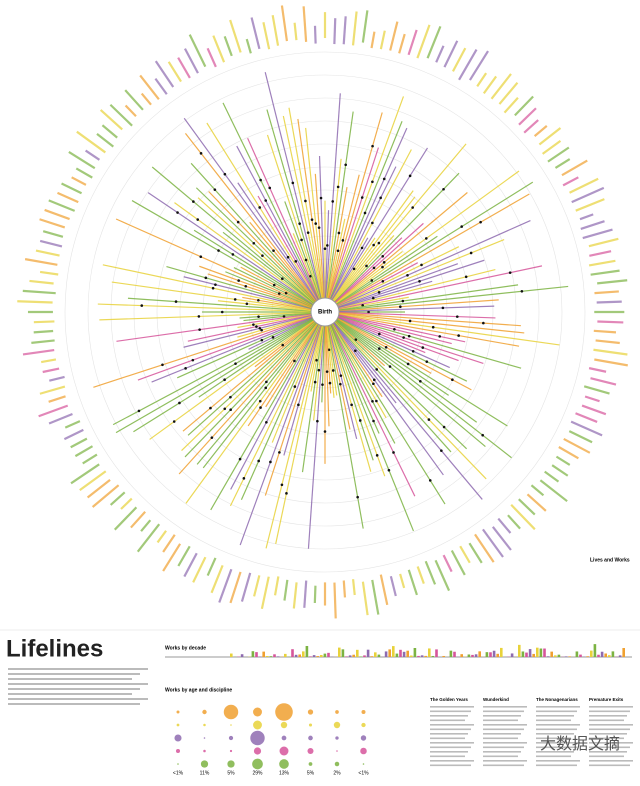 The height and width of the screenshot is (786, 640). Describe the element at coordinates (311, 773) in the screenshot. I see `share-label: 5%` at that location.